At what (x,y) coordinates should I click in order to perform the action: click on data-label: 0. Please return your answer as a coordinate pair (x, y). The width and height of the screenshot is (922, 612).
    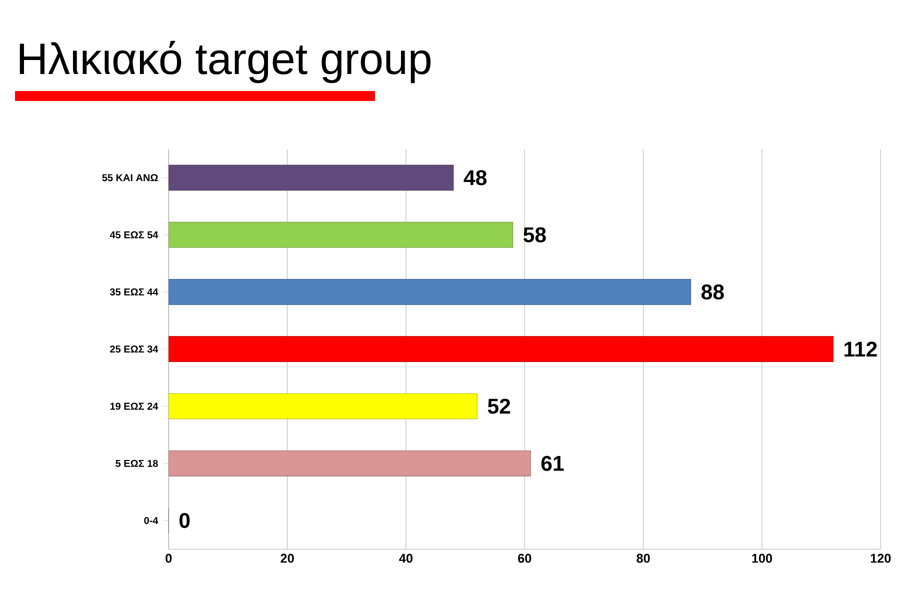
    Looking at the image, I should click on (185, 520).